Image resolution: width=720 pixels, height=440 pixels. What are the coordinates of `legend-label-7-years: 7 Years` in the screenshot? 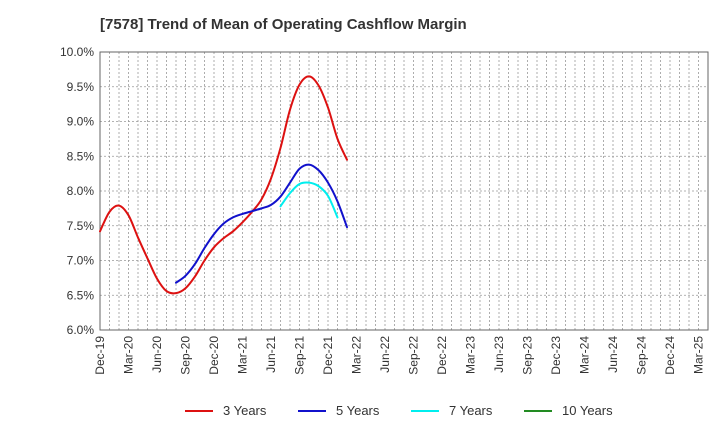 It's located at (471, 410).